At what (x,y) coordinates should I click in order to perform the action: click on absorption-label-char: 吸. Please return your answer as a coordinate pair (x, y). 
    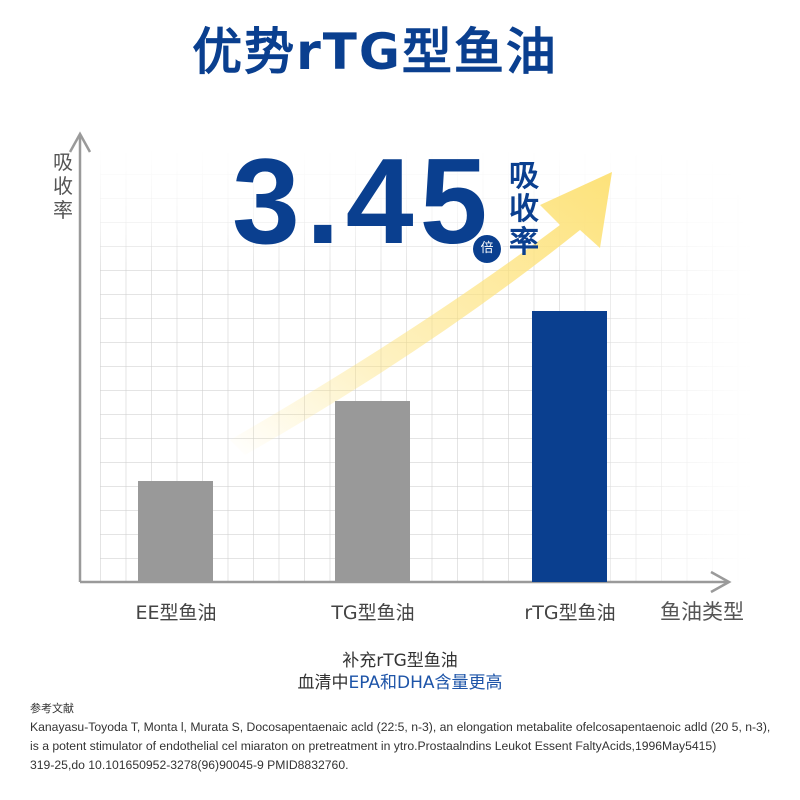
    Looking at the image, I should click on (524, 176).